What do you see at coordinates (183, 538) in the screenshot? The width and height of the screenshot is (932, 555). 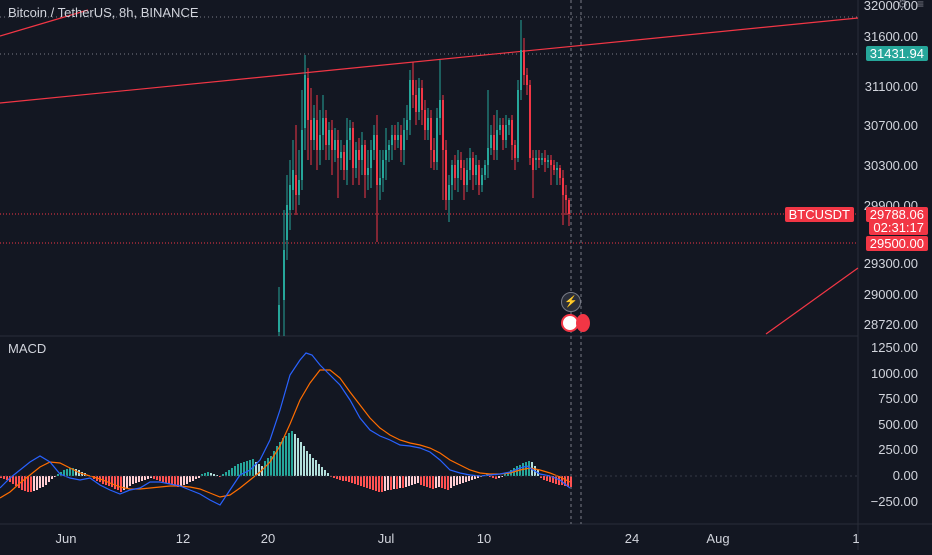 I see `time-tick-label: 12` at bounding box center [183, 538].